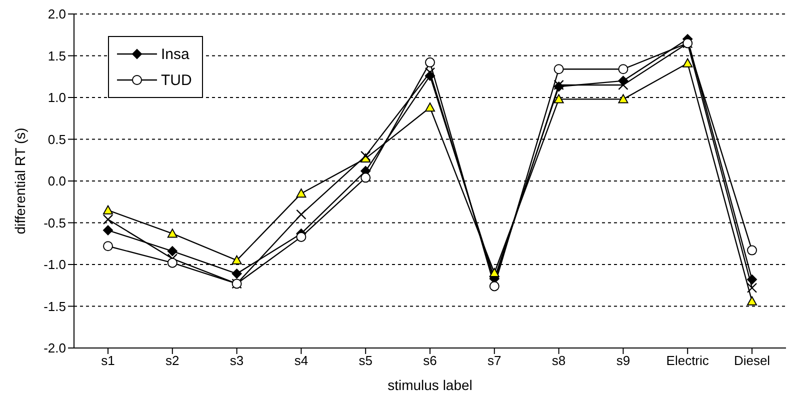  What do you see at coordinates (301, 360) in the screenshot?
I see `x-tick-label: s4` at bounding box center [301, 360].